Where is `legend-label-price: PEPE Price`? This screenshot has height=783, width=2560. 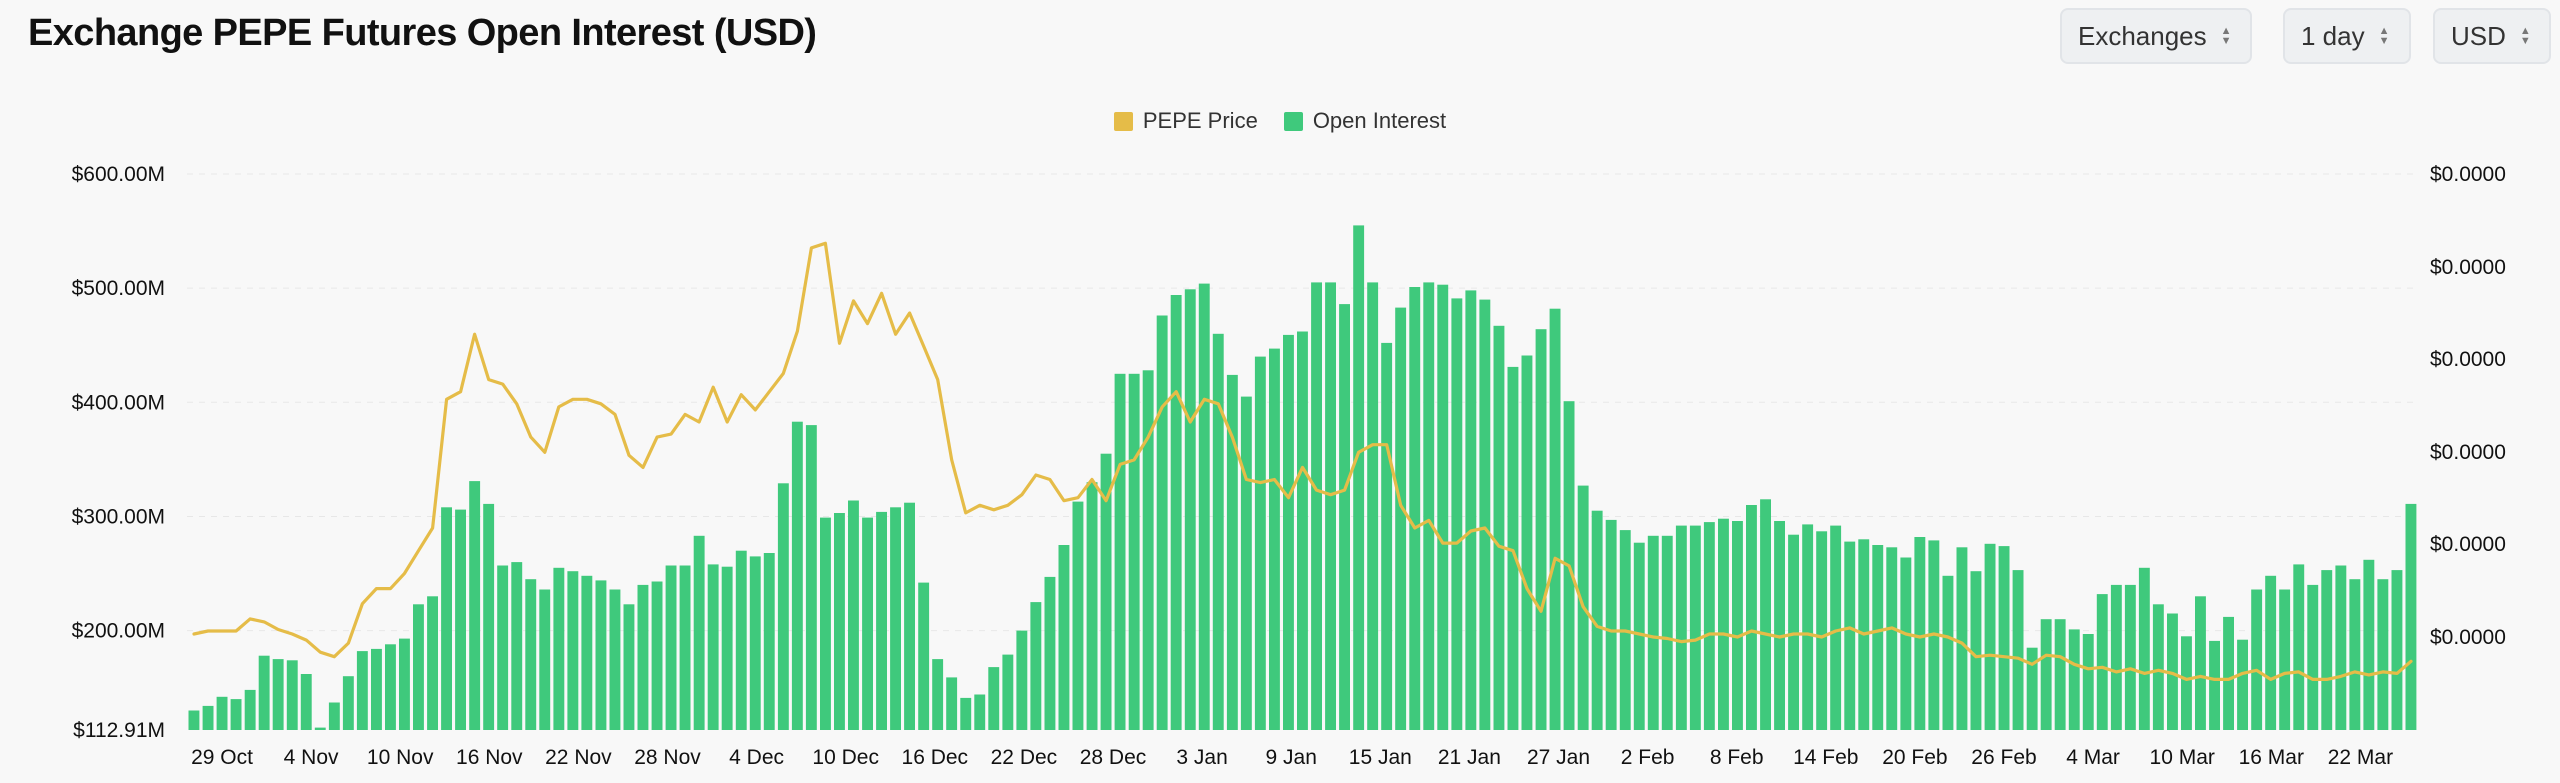 legend-label-price: PEPE Price is located at coordinates (1200, 120).